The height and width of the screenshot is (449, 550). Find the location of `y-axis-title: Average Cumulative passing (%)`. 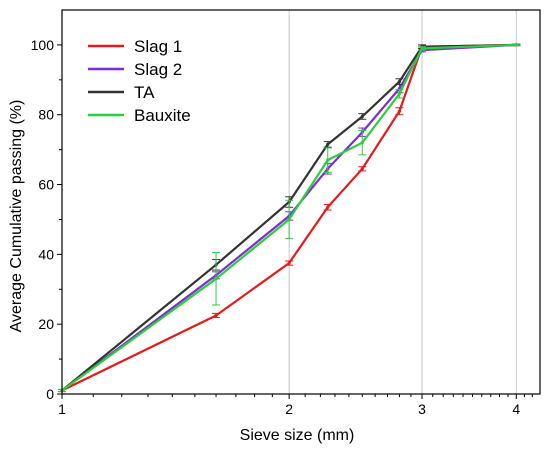

y-axis-title: Average Cumulative passing (%) is located at coordinates (16, 216).